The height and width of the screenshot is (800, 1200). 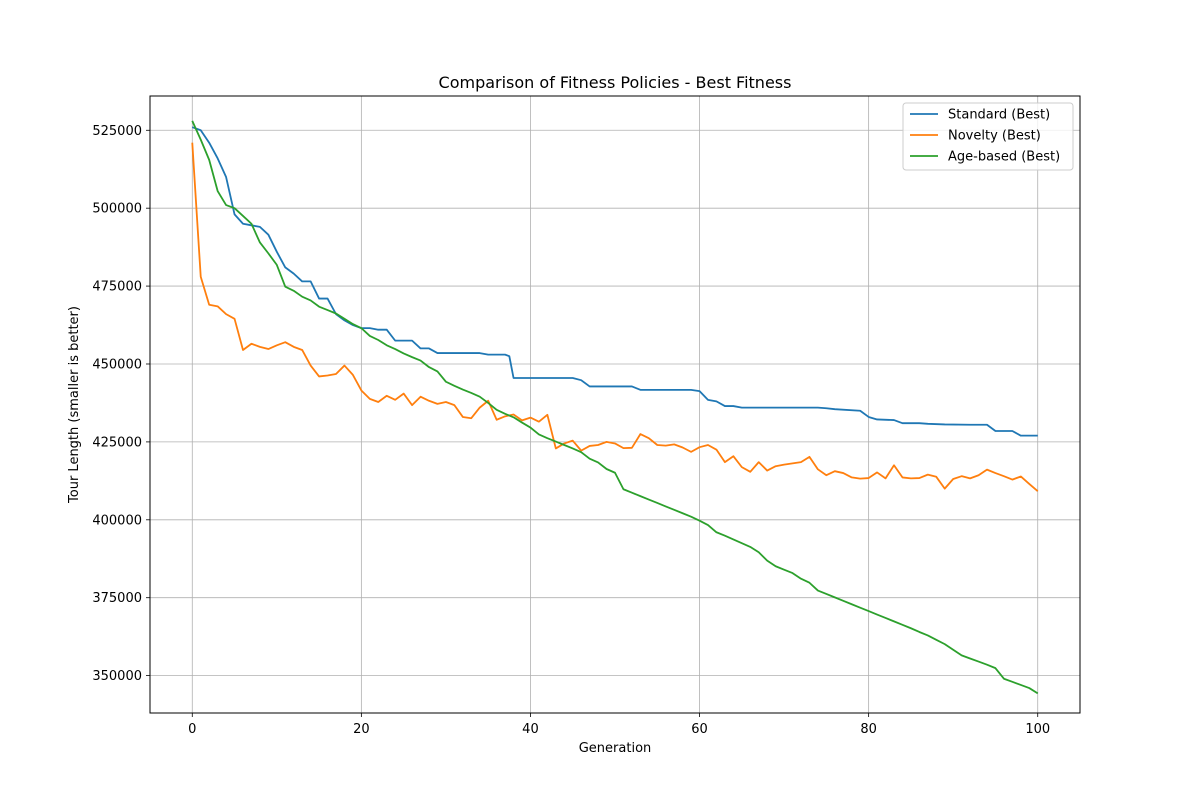 I want to click on legend-label-standard-best: Standard (Best), so click(x=999, y=115).